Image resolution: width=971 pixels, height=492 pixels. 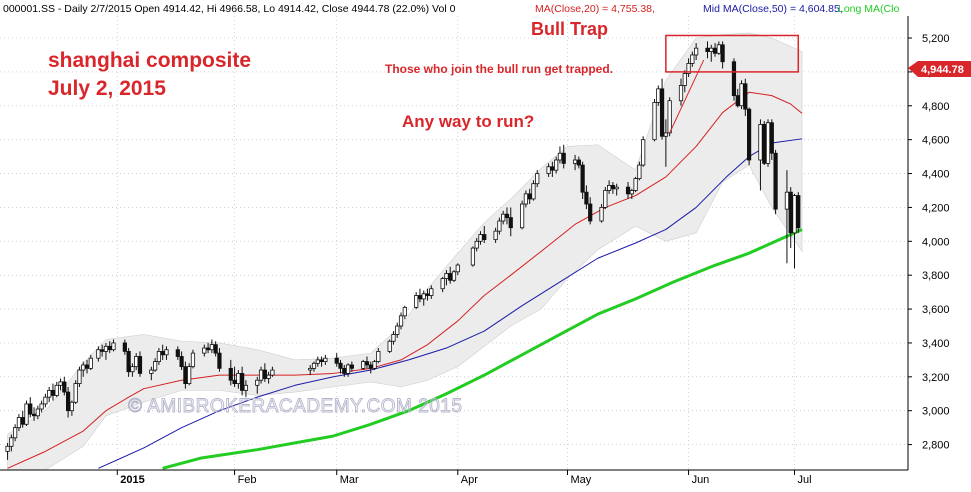 What do you see at coordinates (936, 446) in the screenshot?
I see `y-tick-label: 2,800` at bounding box center [936, 446].